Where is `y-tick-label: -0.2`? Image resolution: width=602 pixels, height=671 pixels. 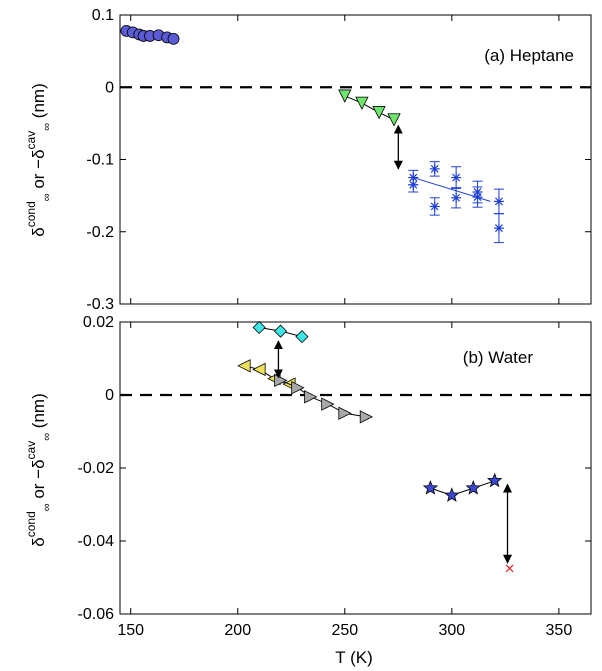
y-tick-label: -0.2 is located at coordinates (100, 232).